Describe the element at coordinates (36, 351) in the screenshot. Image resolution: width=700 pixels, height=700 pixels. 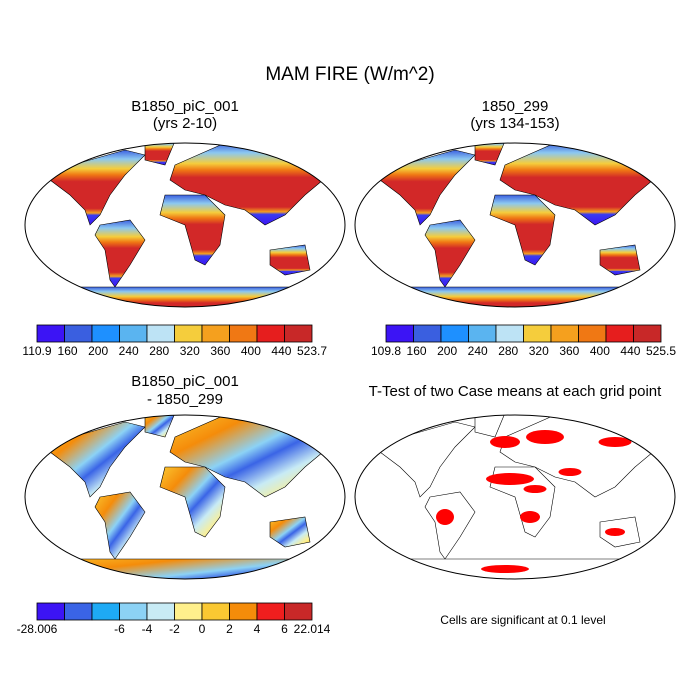
I see `colorbar-label: 110.9` at that location.